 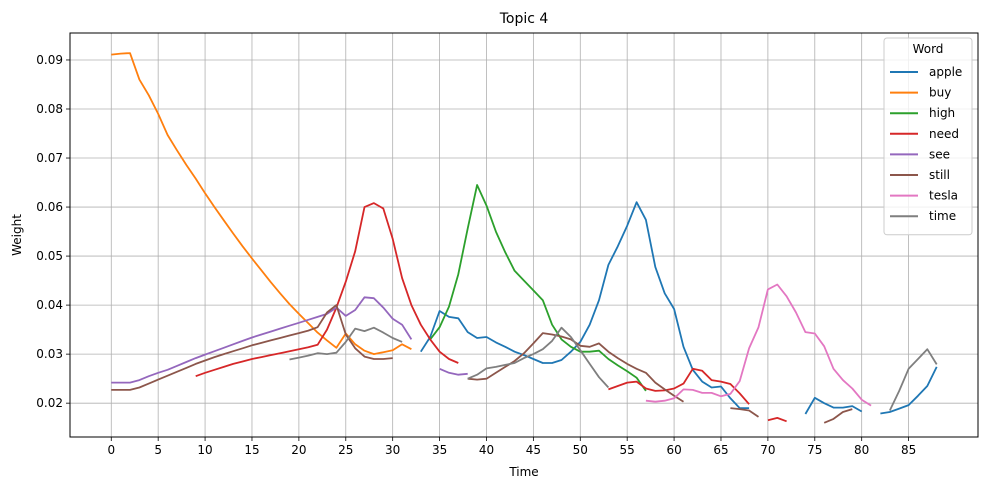 I want to click on legend-label-see: see, so click(x=939, y=154).